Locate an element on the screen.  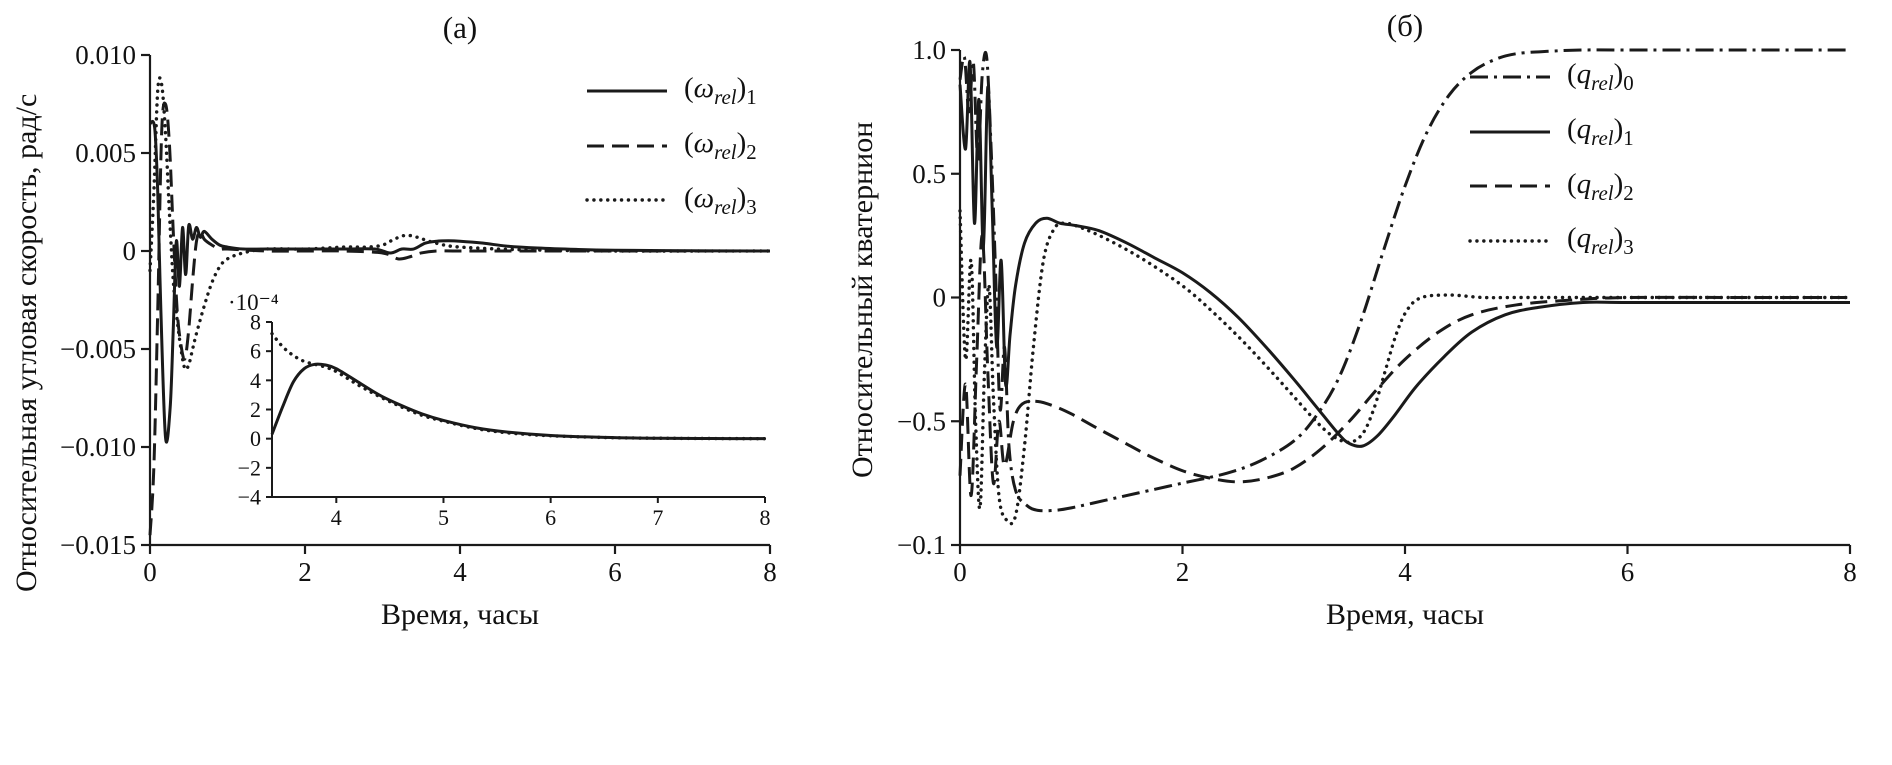
y-tick-label: −0.010 is located at coordinates (98, 447).